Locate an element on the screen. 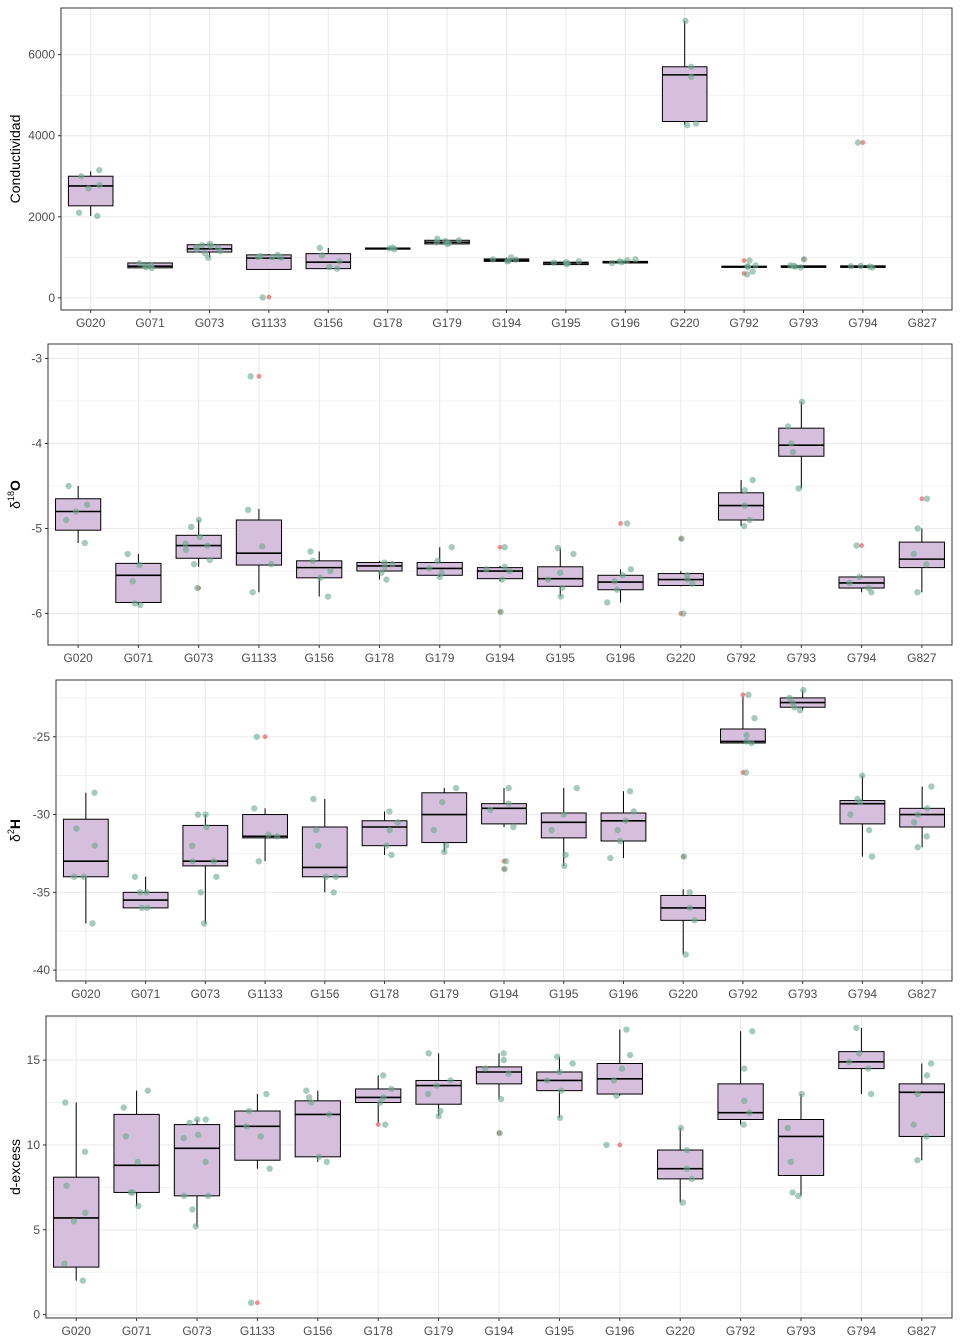 Image resolution: width=960 pixels, height=1344 pixels. x-tick-label: G792 is located at coordinates (743, 994).